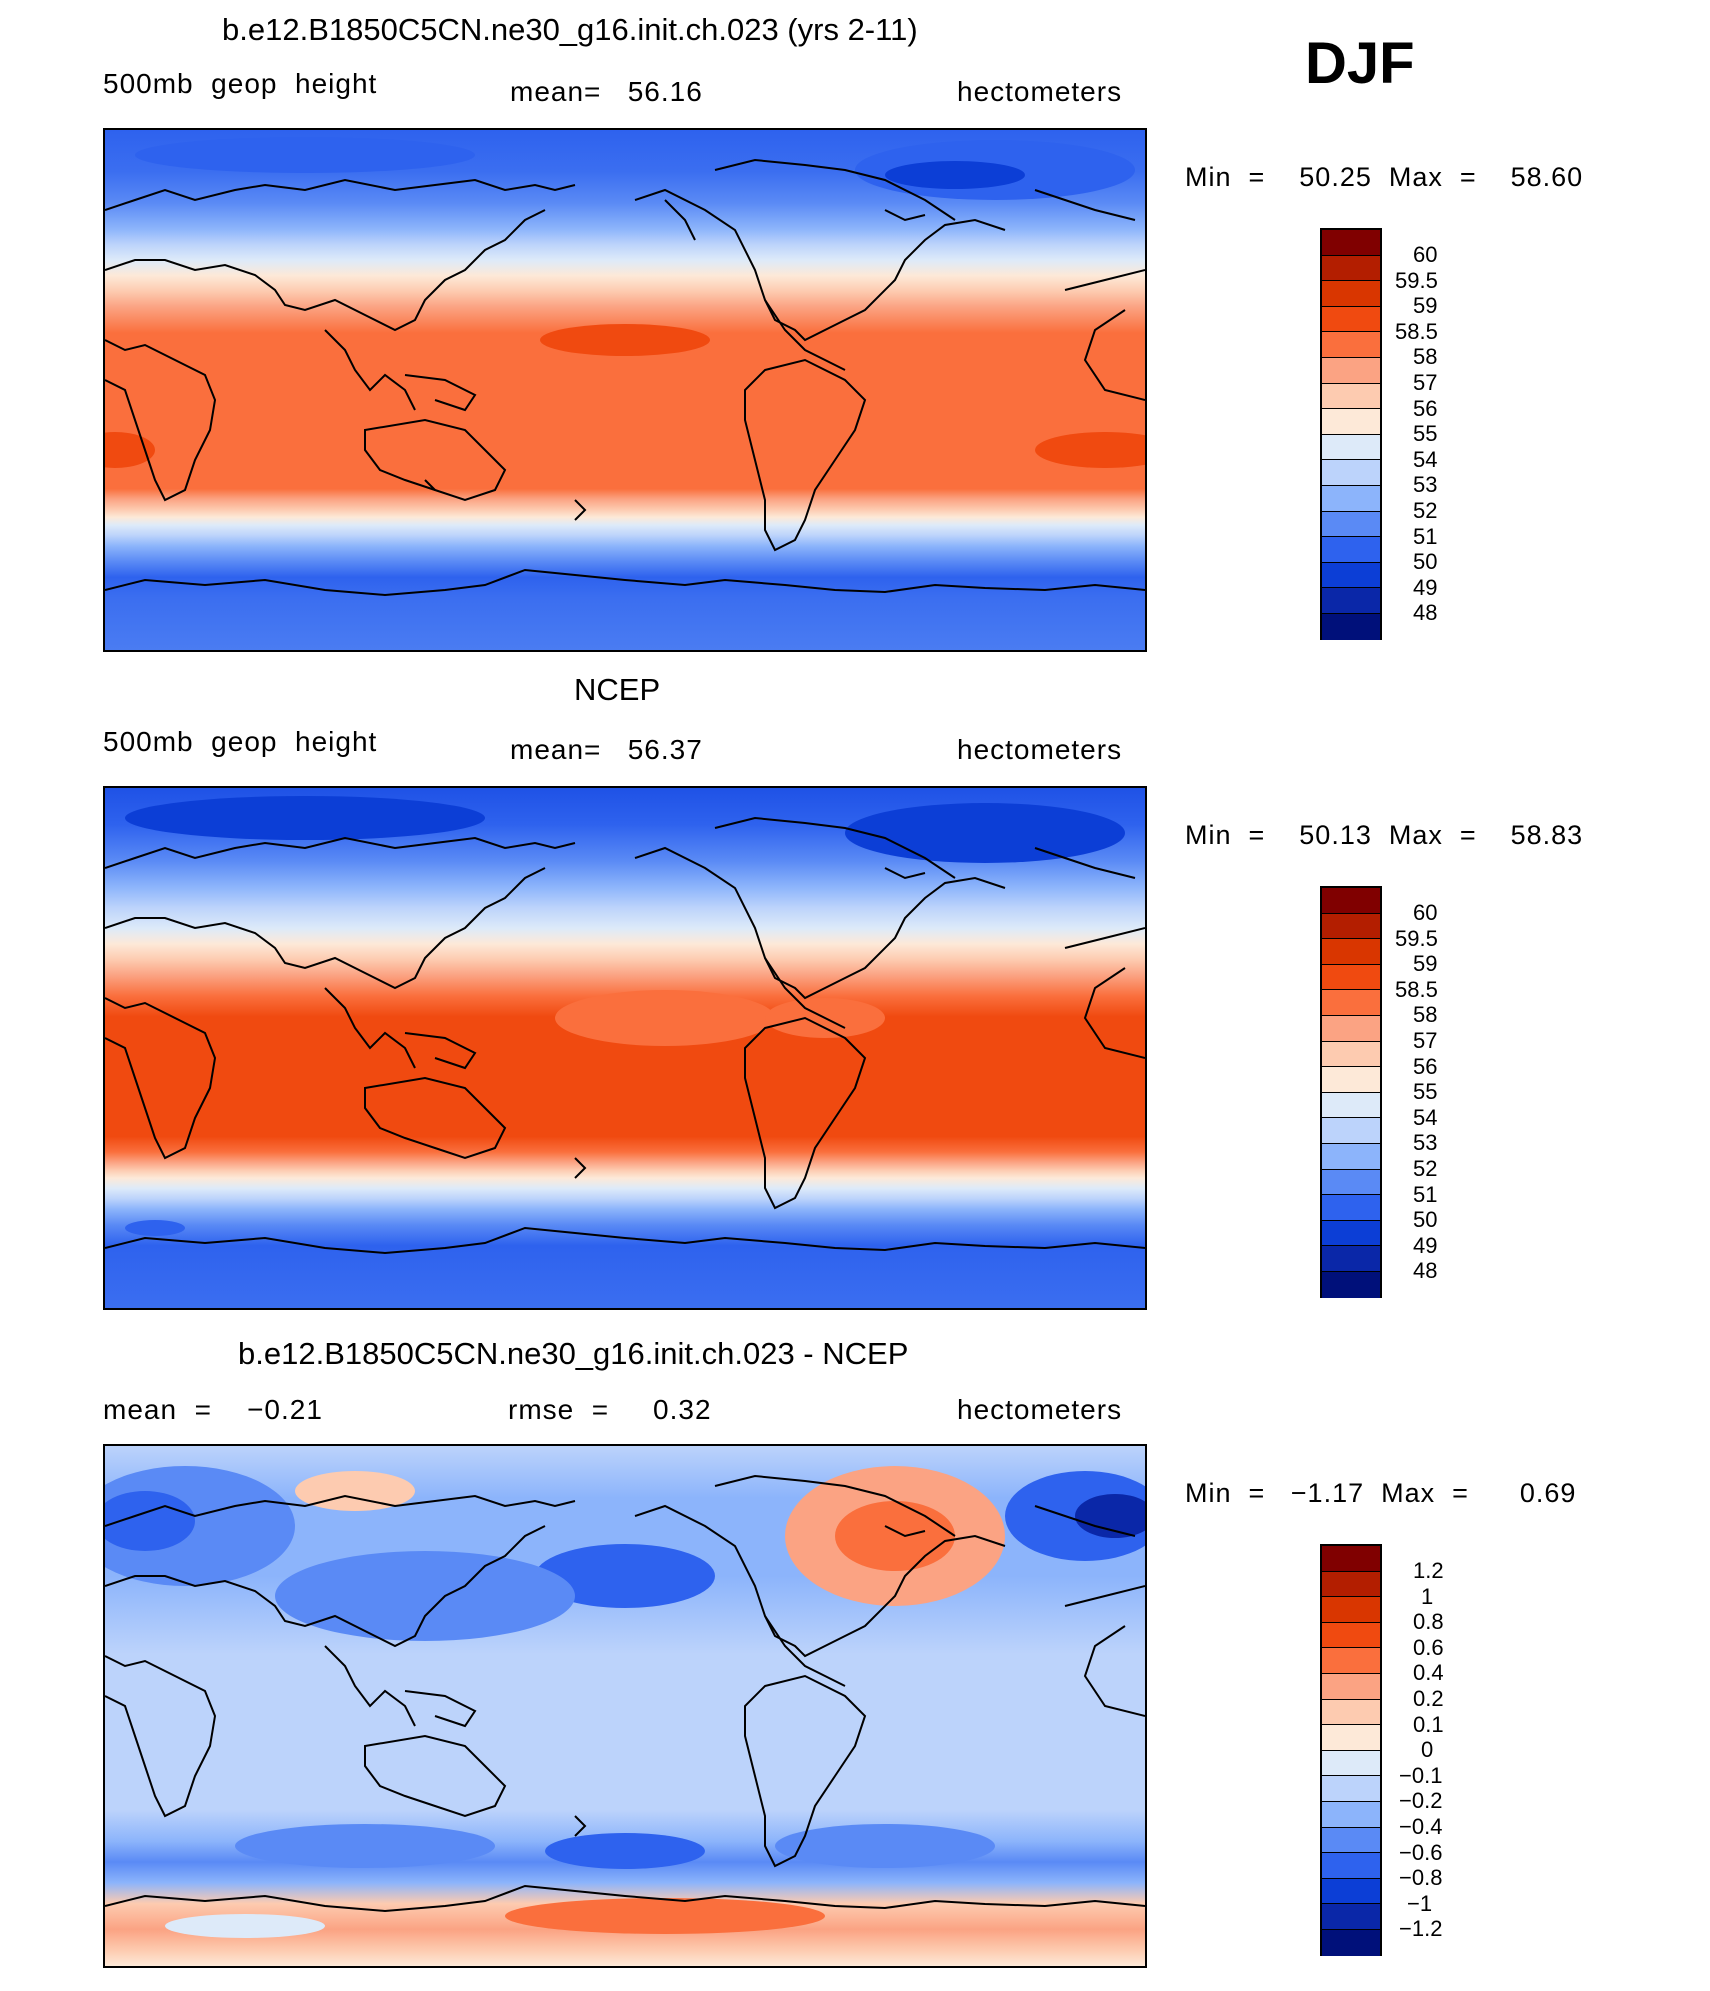  I want to click on colorbar-label: −0.6, so click(1421, 1852).